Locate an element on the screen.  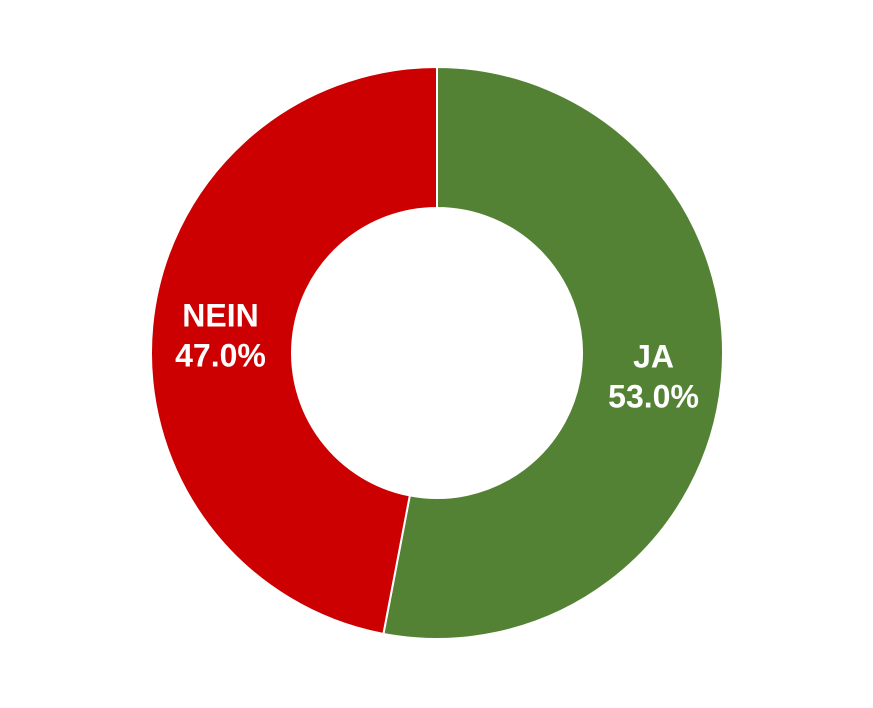
slice-label-ja: JA is located at coordinates (653, 356).